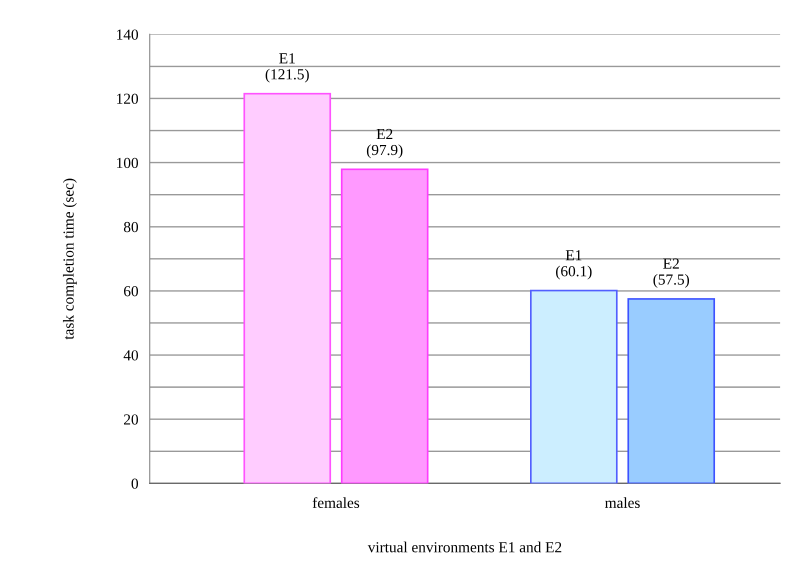 This screenshot has height=572, width=788. Describe the element at coordinates (465, 547) in the screenshot. I see `x-axis-title: virtual environments E1 and E2` at that location.